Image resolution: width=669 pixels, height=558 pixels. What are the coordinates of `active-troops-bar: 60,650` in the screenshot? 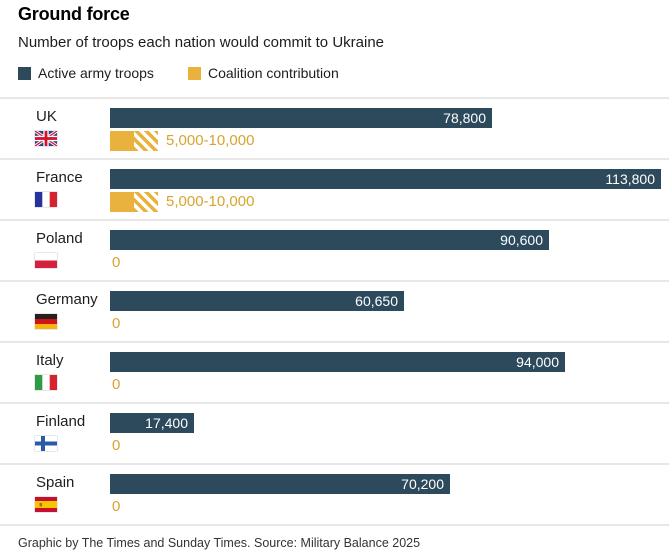 It's located at (257, 301).